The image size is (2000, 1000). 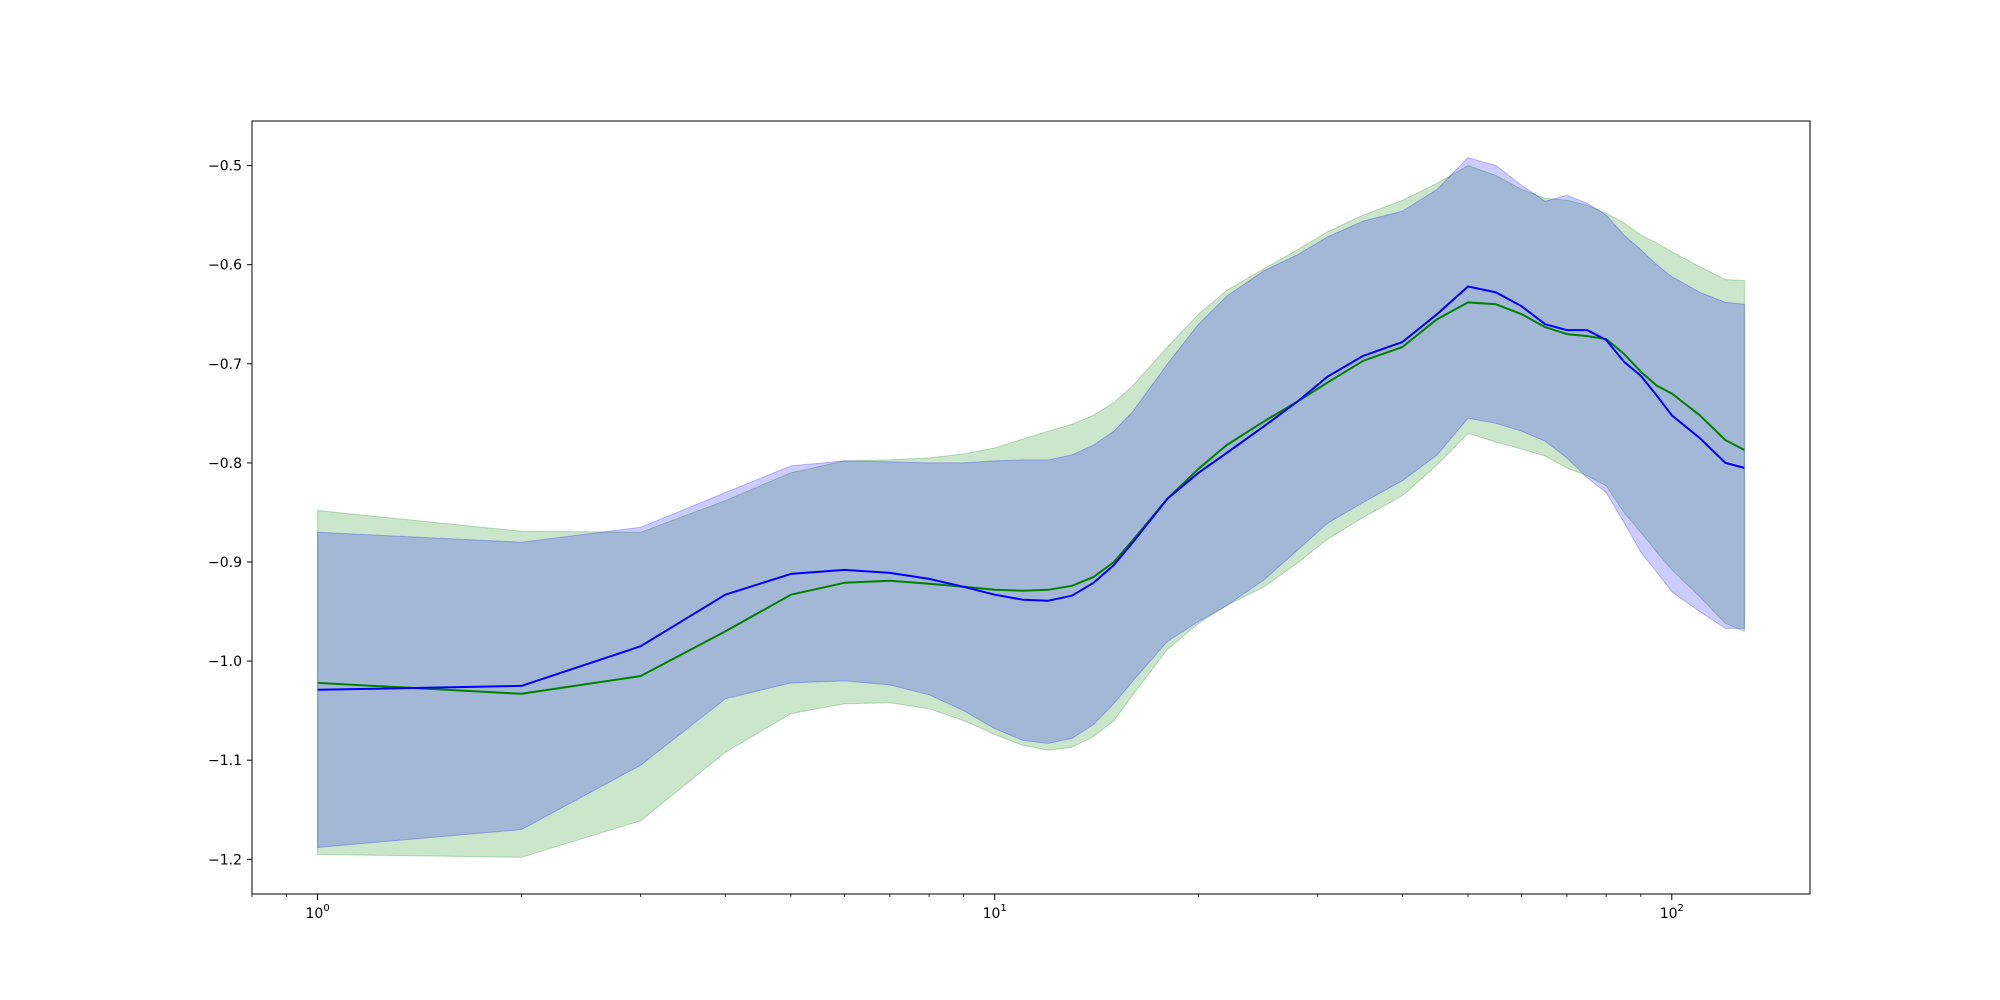 What do you see at coordinates (995, 912) in the screenshot?
I see `x-tick-label: 10¹` at bounding box center [995, 912].